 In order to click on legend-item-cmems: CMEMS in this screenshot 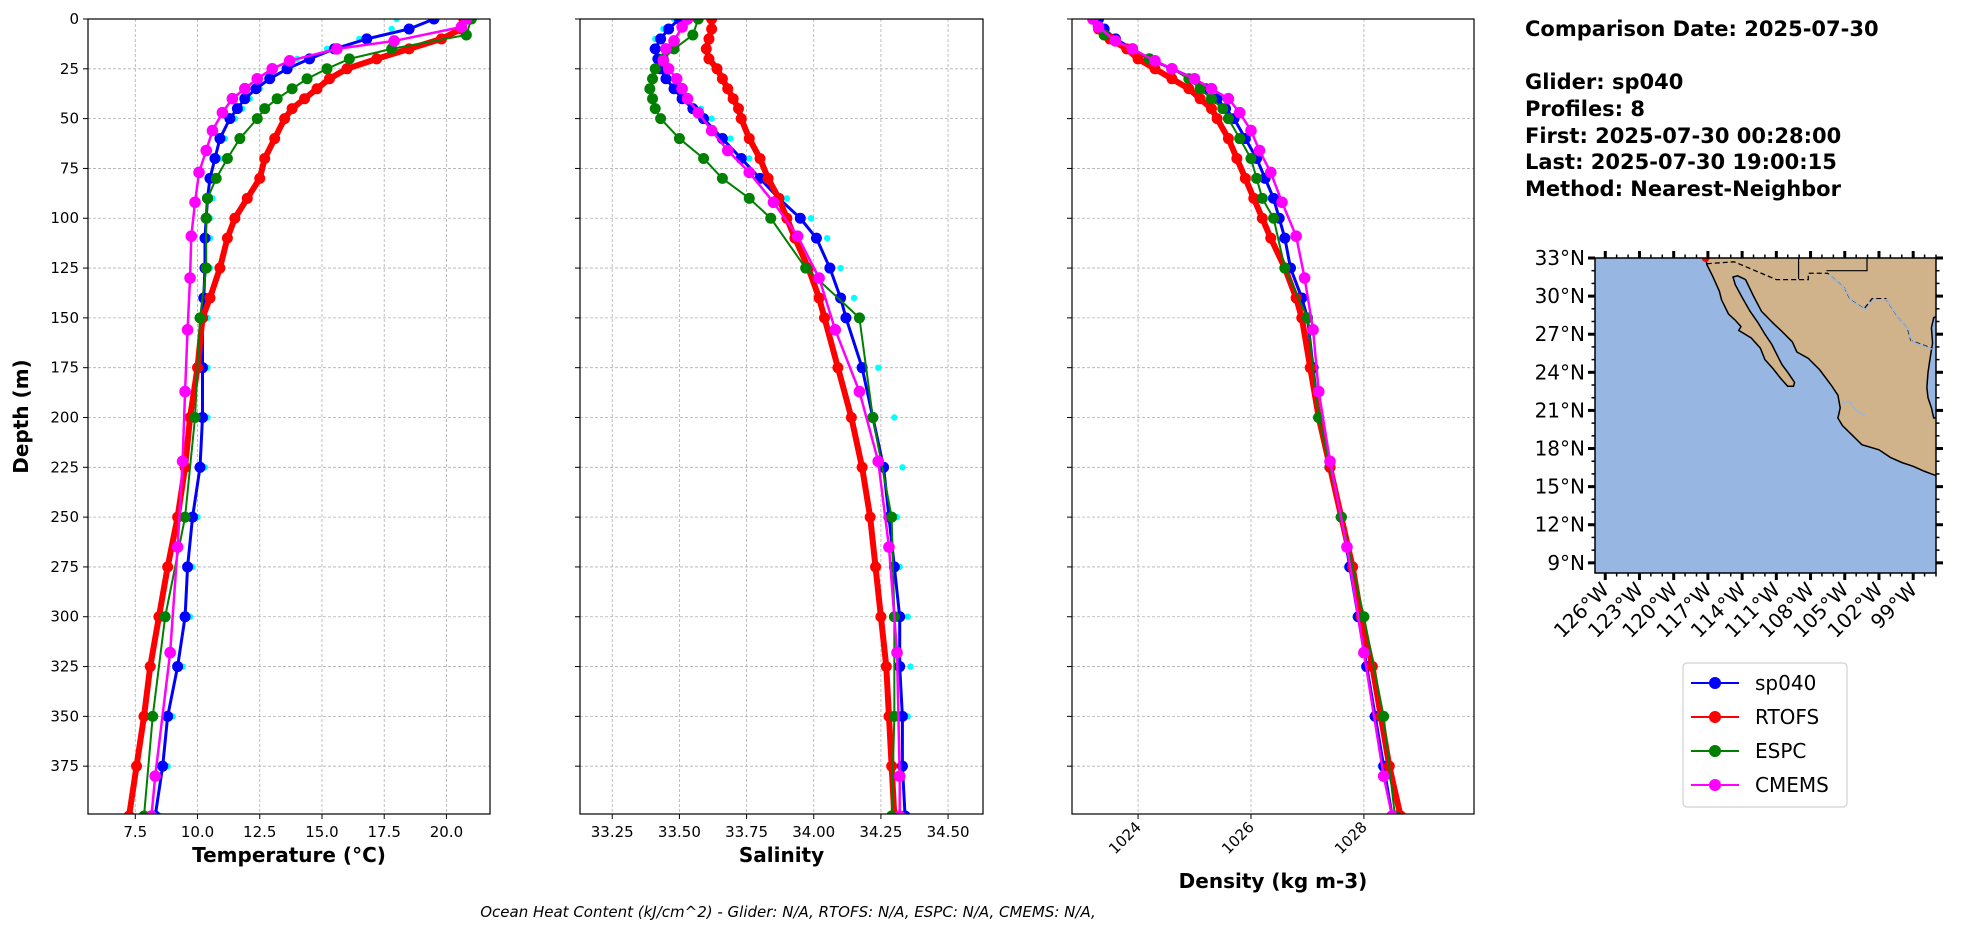, I will do `click(1760, 785)`.